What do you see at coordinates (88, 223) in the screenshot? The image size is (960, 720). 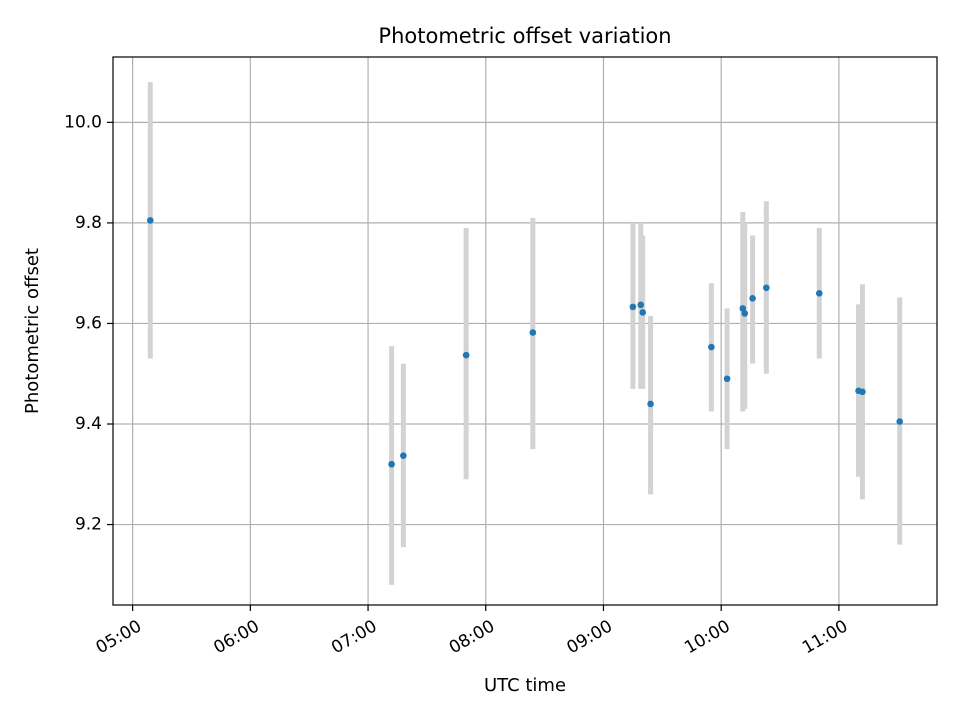 I see `y-tick-label: 9.8` at bounding box center [88, 223].